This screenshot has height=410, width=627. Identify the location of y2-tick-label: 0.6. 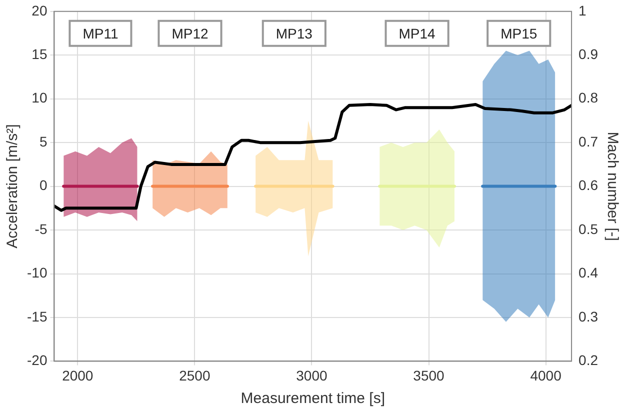
(588, 185).